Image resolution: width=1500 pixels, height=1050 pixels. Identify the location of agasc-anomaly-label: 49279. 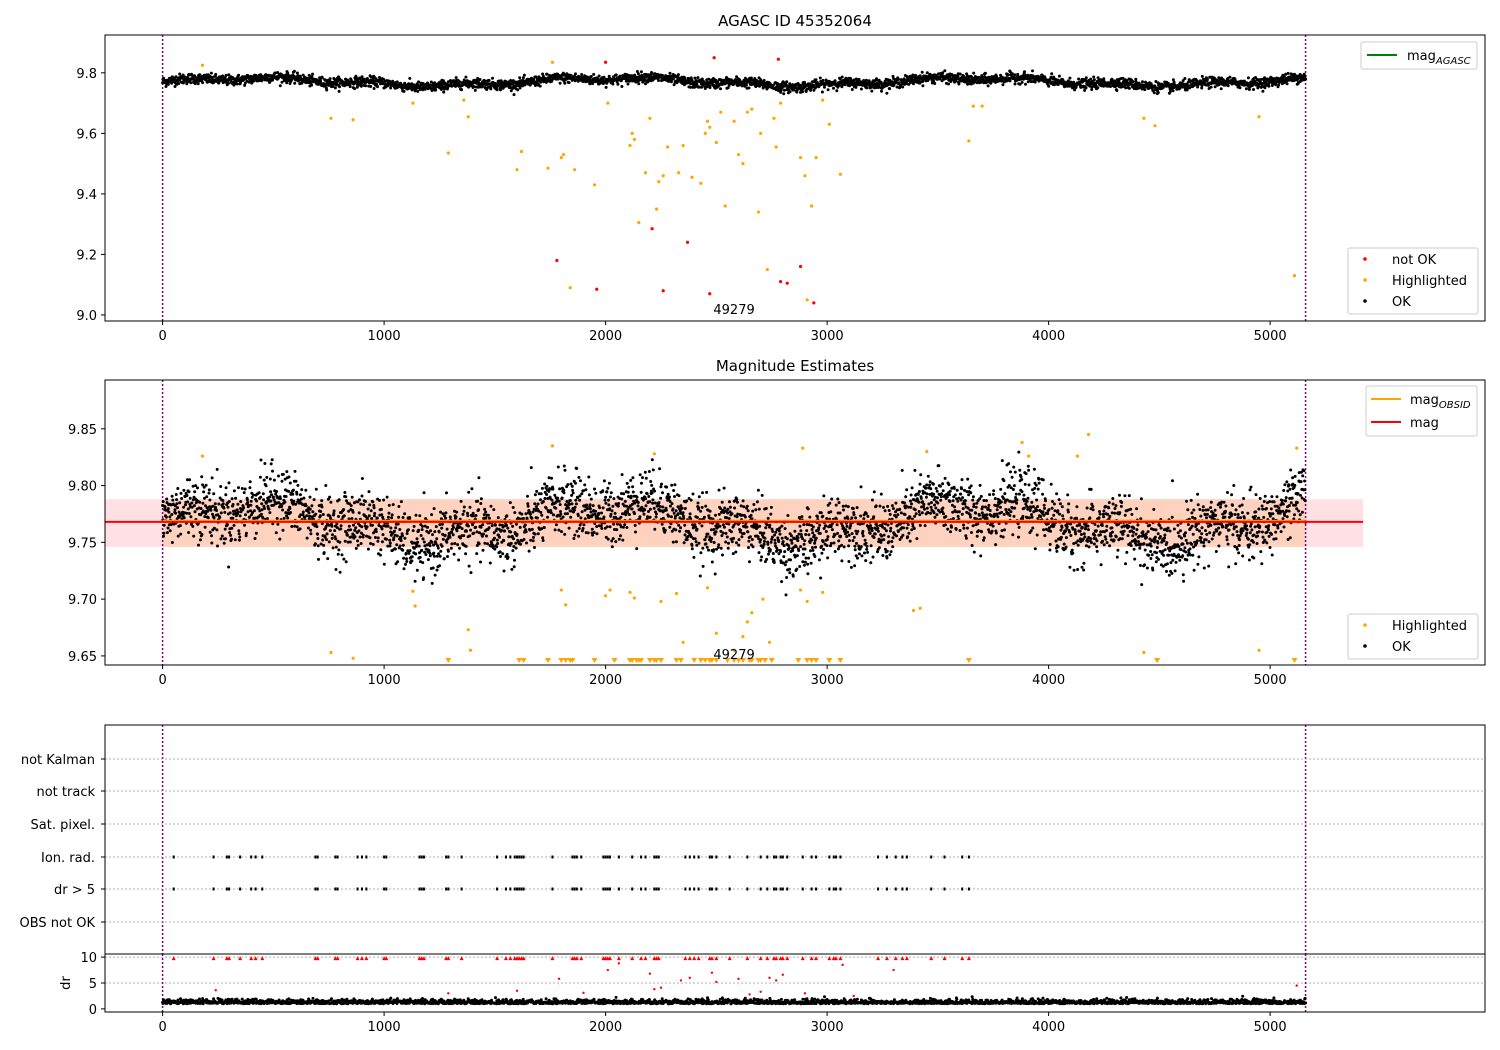
(733, 310).